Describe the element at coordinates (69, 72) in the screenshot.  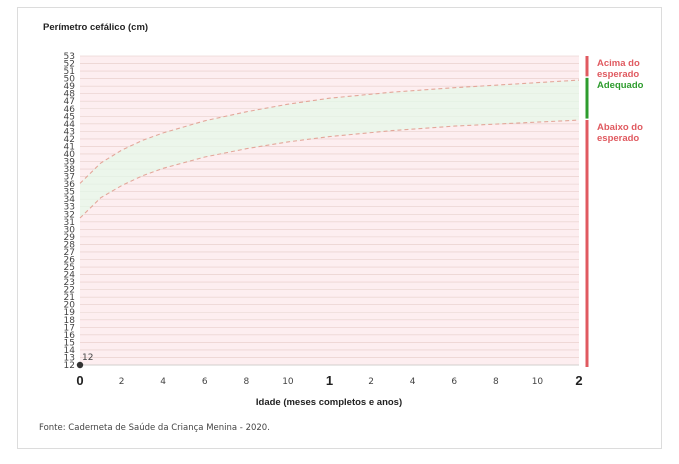
I see `y-tick-label: 51` at that location.